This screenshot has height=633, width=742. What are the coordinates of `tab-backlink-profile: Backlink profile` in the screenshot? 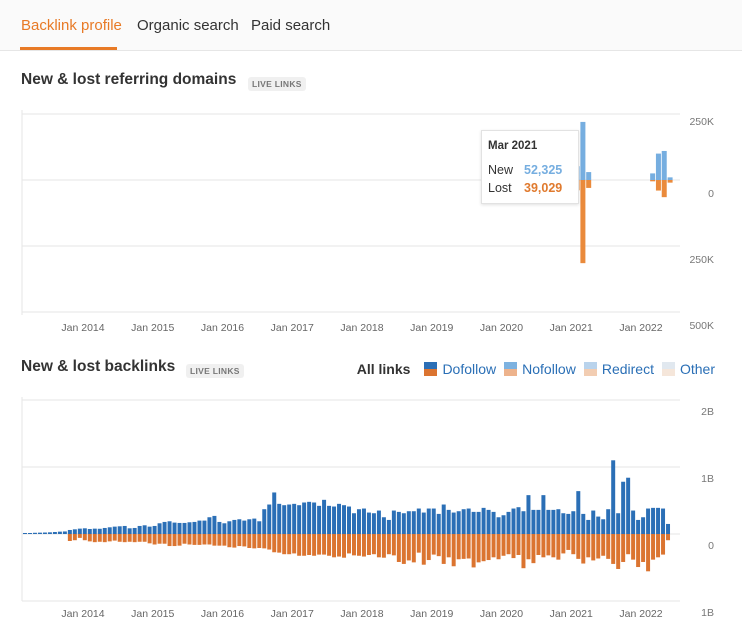 It's located at (71, 25).